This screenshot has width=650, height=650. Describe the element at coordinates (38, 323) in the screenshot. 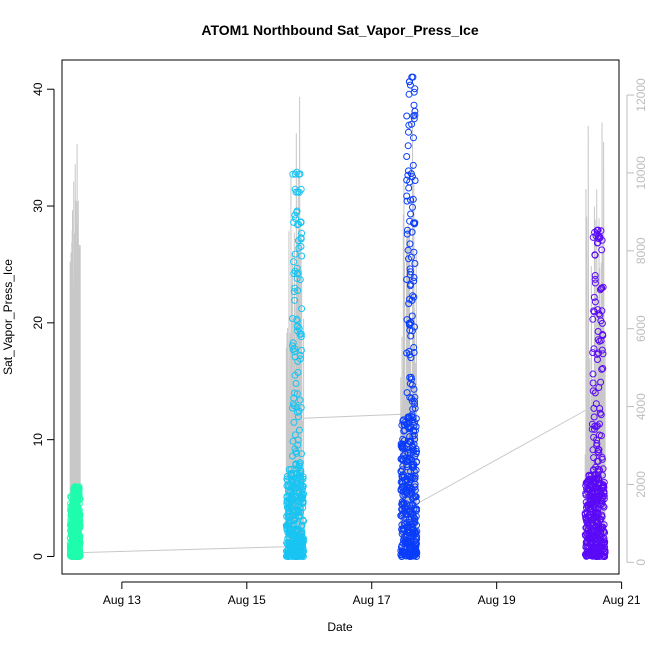

I see `y-tick-label: 20` at that location.